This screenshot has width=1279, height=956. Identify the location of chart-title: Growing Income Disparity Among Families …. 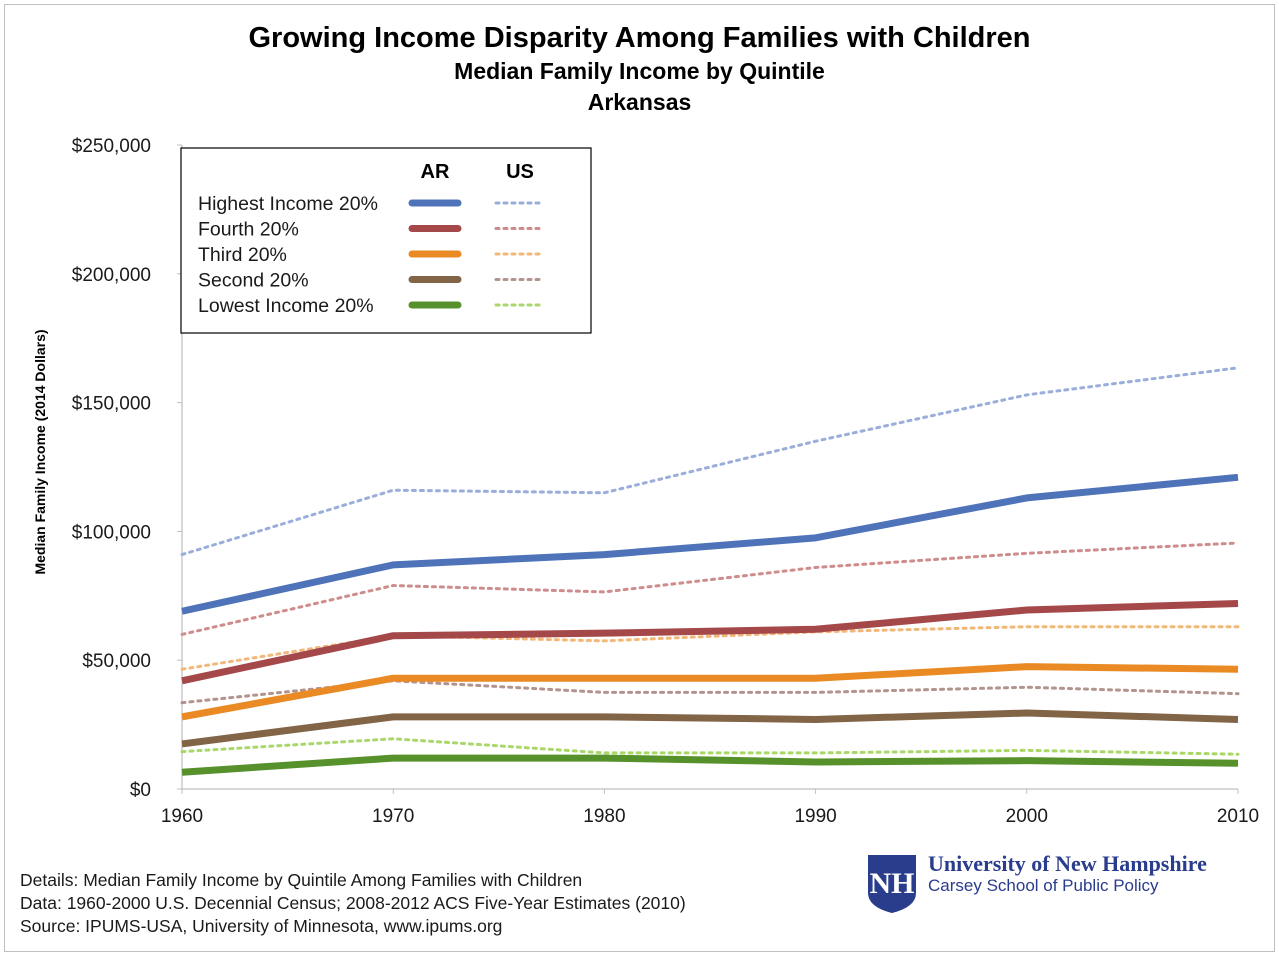
(639, 38).